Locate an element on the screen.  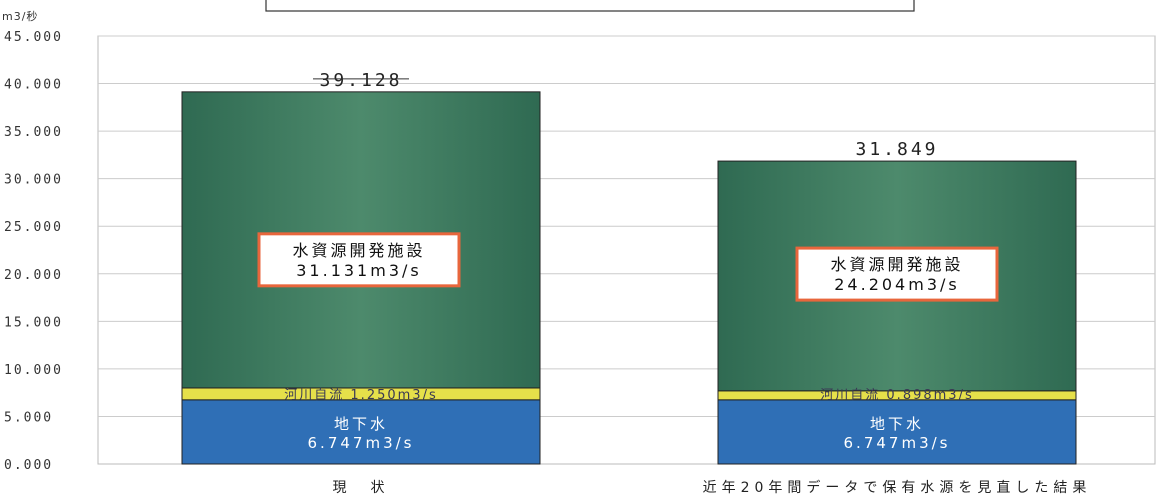
y-axis-unit: m3/秒 is located at coordinates (20, 16).